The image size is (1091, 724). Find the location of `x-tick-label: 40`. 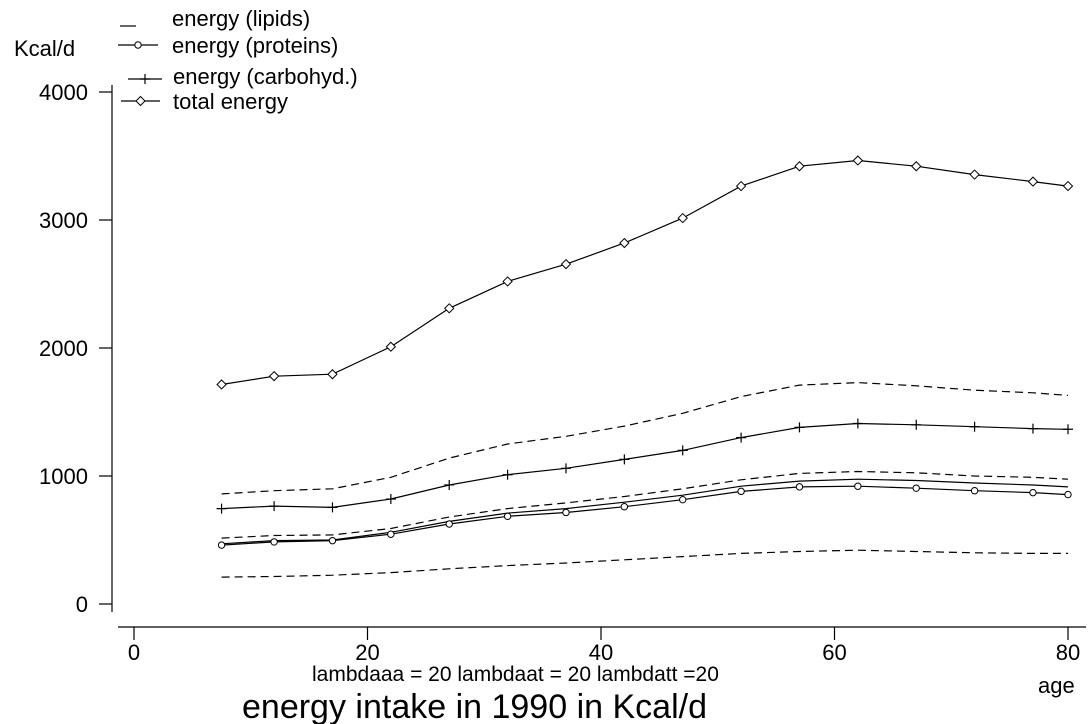

x-tick-label: 40 is located at coordinates (601, 652).